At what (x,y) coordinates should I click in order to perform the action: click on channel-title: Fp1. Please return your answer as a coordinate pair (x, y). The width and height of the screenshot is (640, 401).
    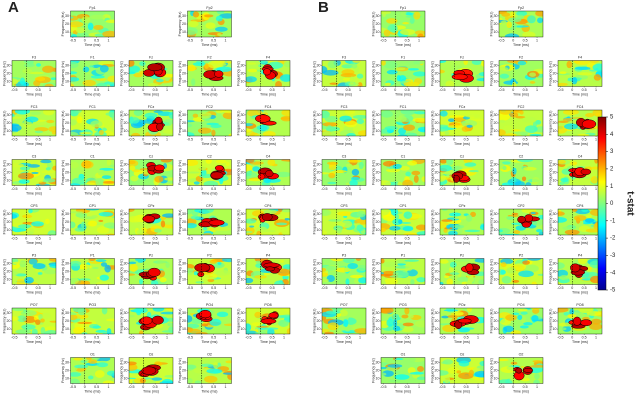
    Looking at the image, I should click on (403, 8).